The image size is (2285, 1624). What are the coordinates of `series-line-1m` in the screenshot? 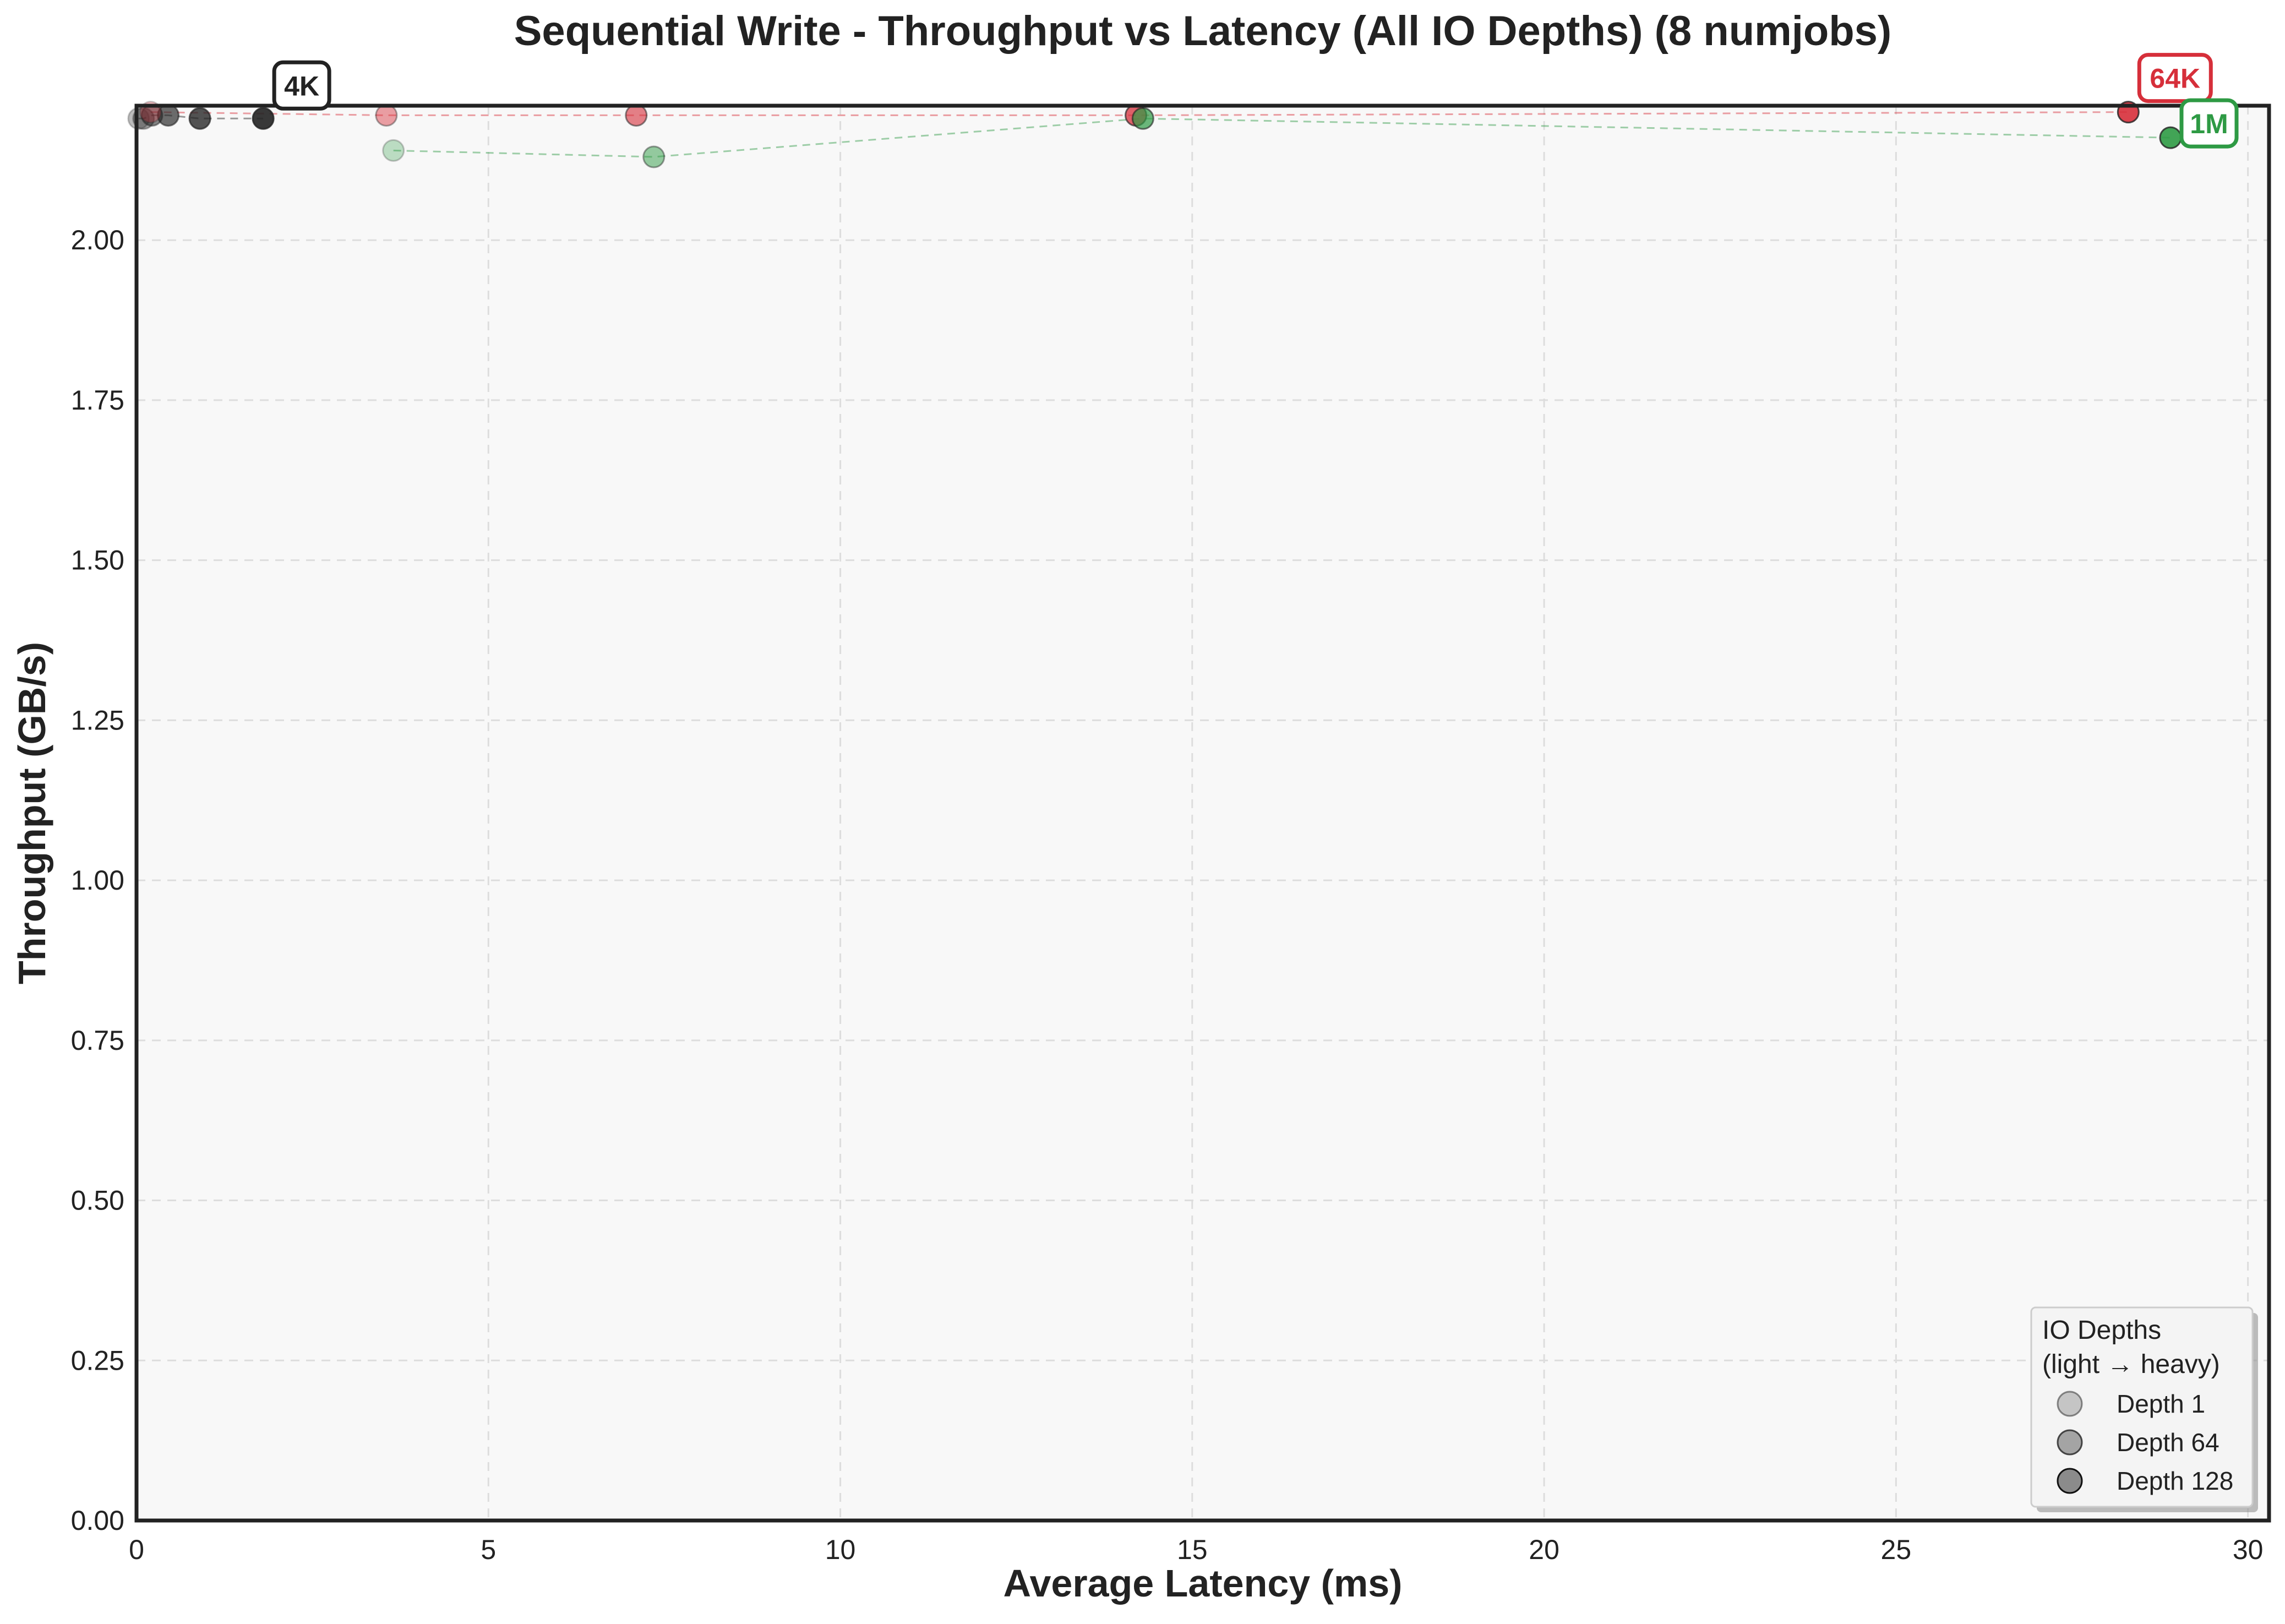 It's located at (1282, 137).